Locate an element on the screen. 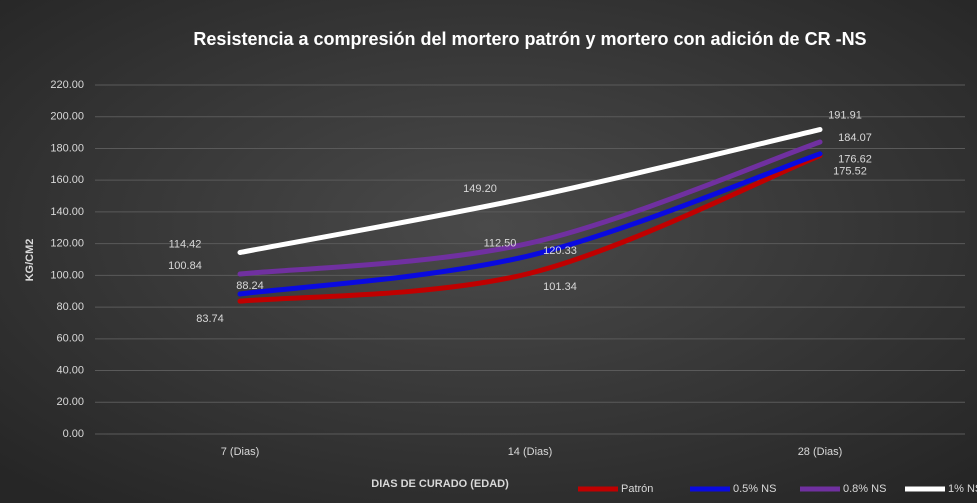 The image size is (977, 503). y-tick-label: 40.00 is located at coordinates (70, 370).